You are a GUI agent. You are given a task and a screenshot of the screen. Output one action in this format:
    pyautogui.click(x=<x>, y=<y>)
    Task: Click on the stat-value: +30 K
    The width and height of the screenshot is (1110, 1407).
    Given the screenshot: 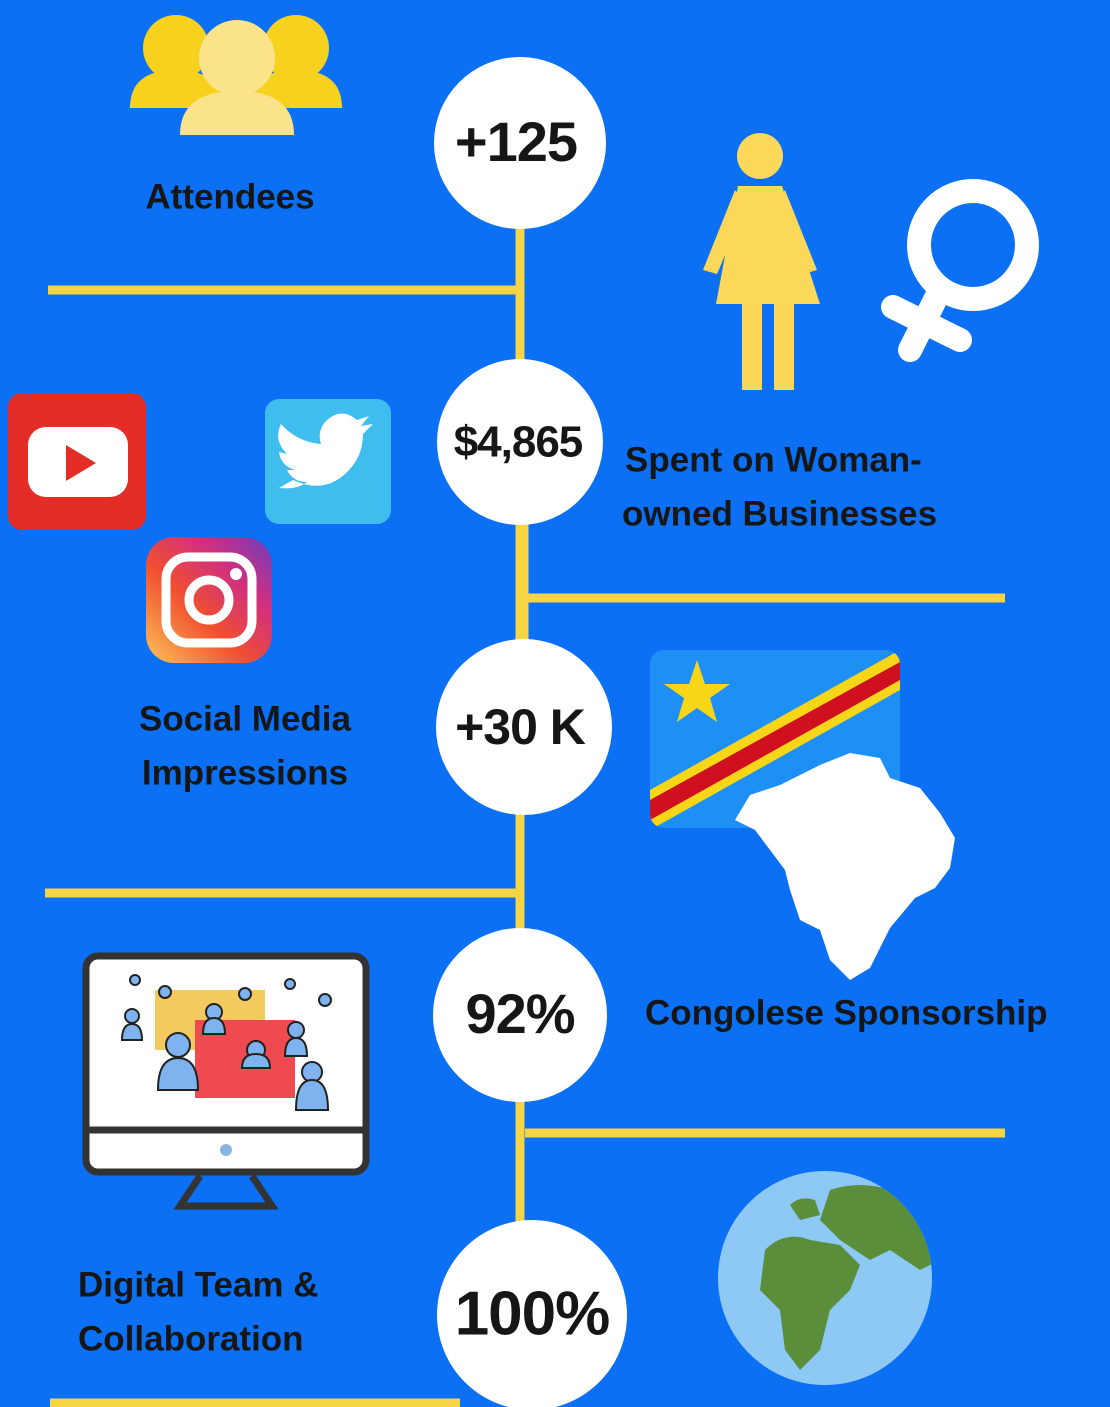 What is the action you would take?
    pyautogui.click(x=520, y=727)
    